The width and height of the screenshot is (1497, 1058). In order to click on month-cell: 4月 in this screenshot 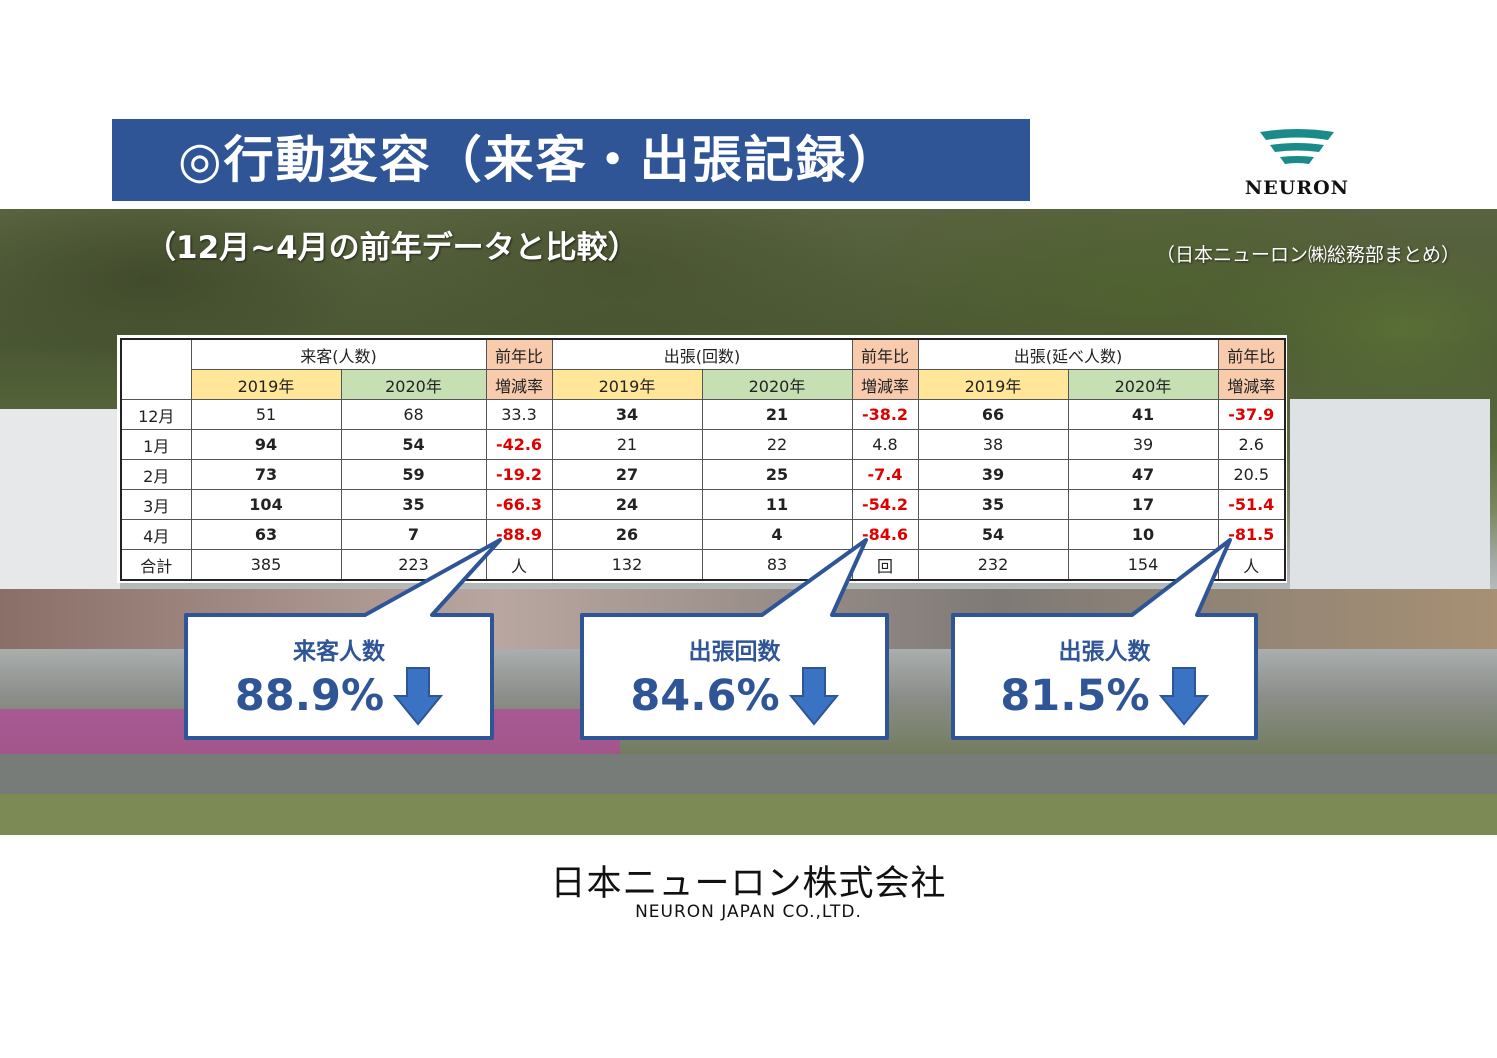, I will do `click(156, 534)`.